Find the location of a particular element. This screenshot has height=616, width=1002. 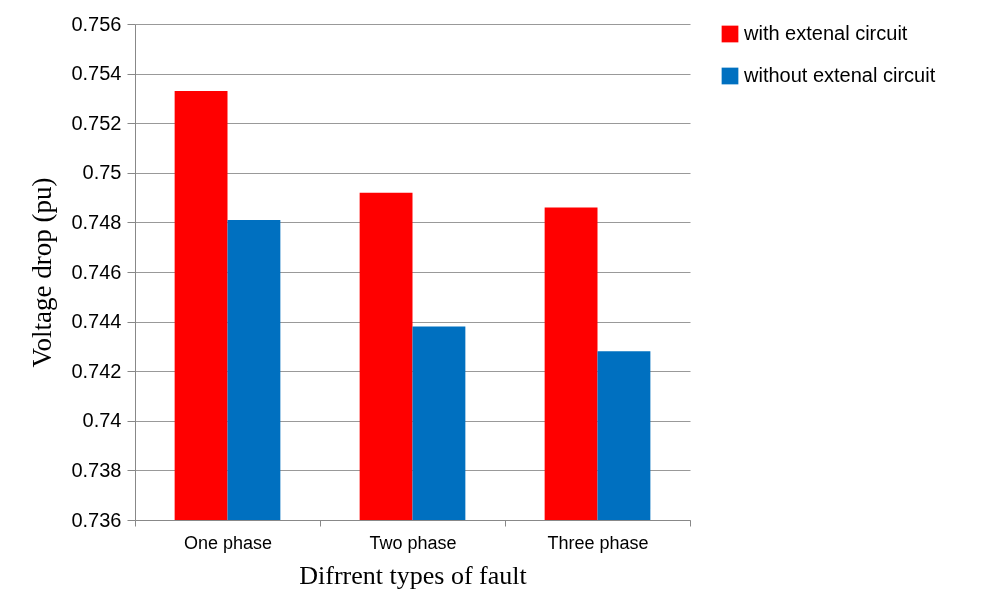

y-tick-label: 0.744 is located at coordinates (96, 321).